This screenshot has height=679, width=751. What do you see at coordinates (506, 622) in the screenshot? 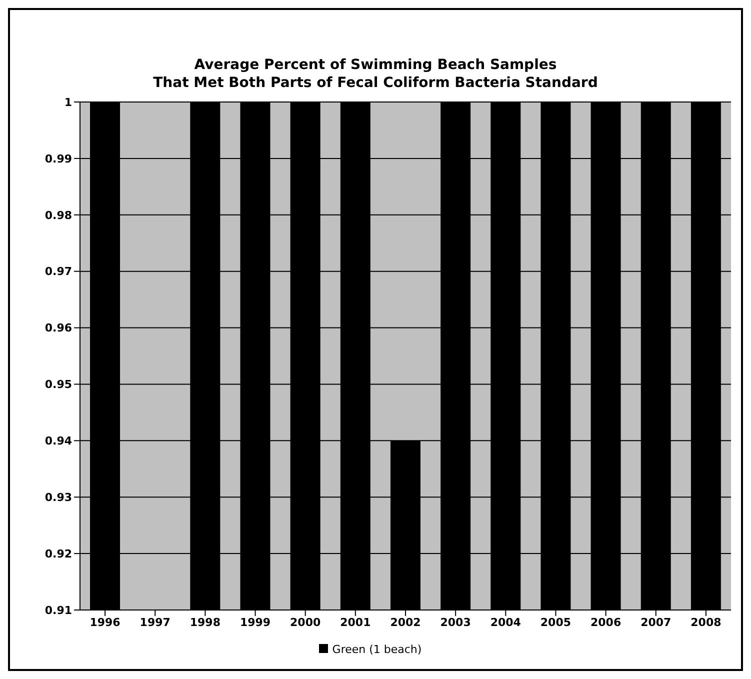
I see `x-tick-label: 2004` at bounding box center [506, 622].